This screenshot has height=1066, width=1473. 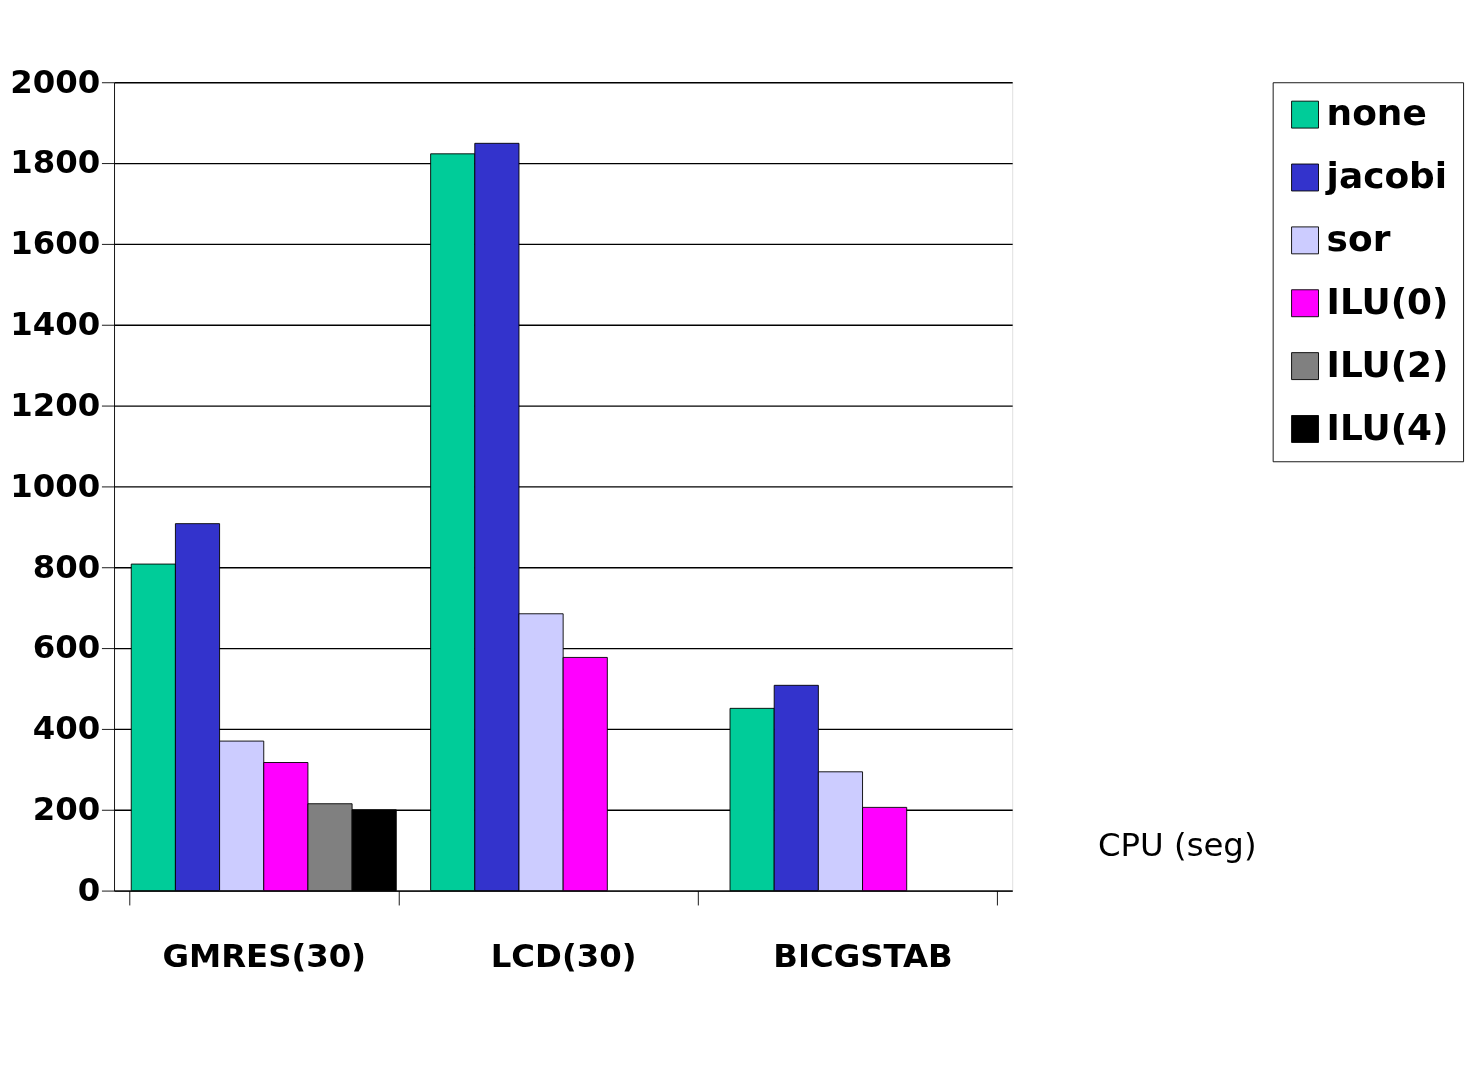 What do you see at coordinates (55, 162) in the screenshot?
I see `y-tick-label: 1800` at bounding box center [55, 162].